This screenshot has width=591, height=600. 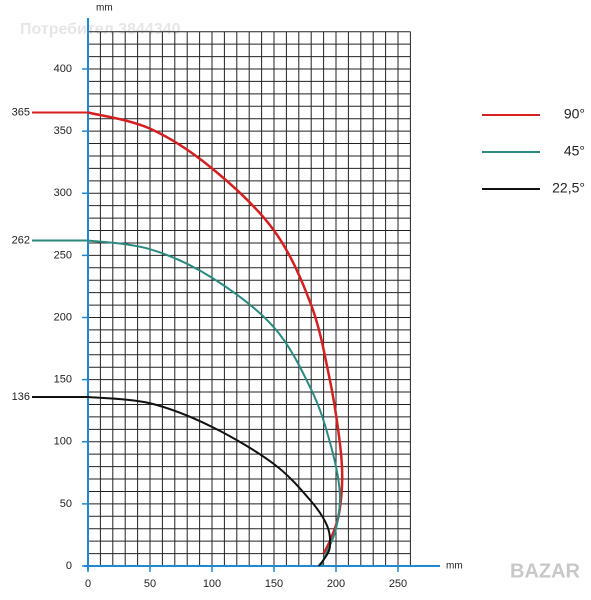 I want to click on y-tick-label: 150, so click(x=63, y=380).